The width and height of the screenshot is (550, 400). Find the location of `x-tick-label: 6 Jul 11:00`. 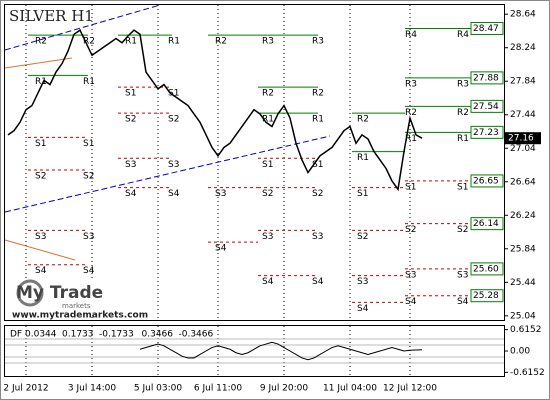

x-tick-label: 6 Jul 11:00 is located at coordinates (218, 389).